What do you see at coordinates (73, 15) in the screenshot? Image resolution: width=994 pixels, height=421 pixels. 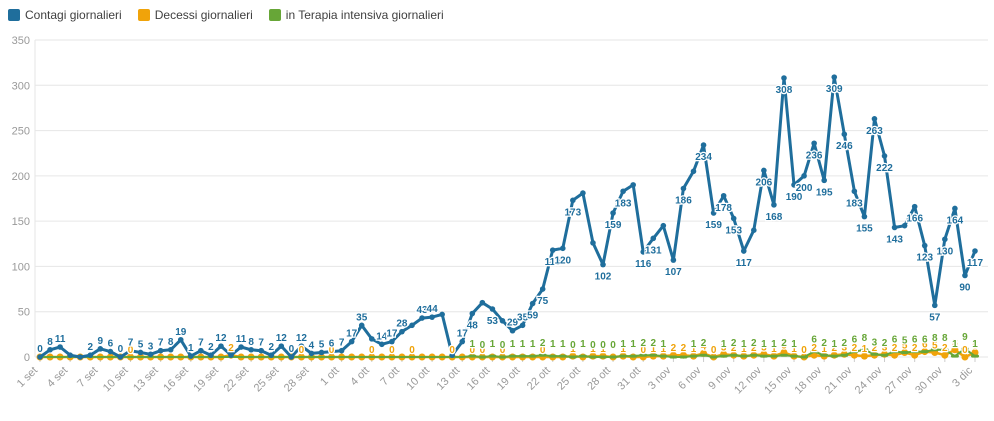 I see `legend-label-contagi: Contagi giornalieri` at bounding box center [73, 15].